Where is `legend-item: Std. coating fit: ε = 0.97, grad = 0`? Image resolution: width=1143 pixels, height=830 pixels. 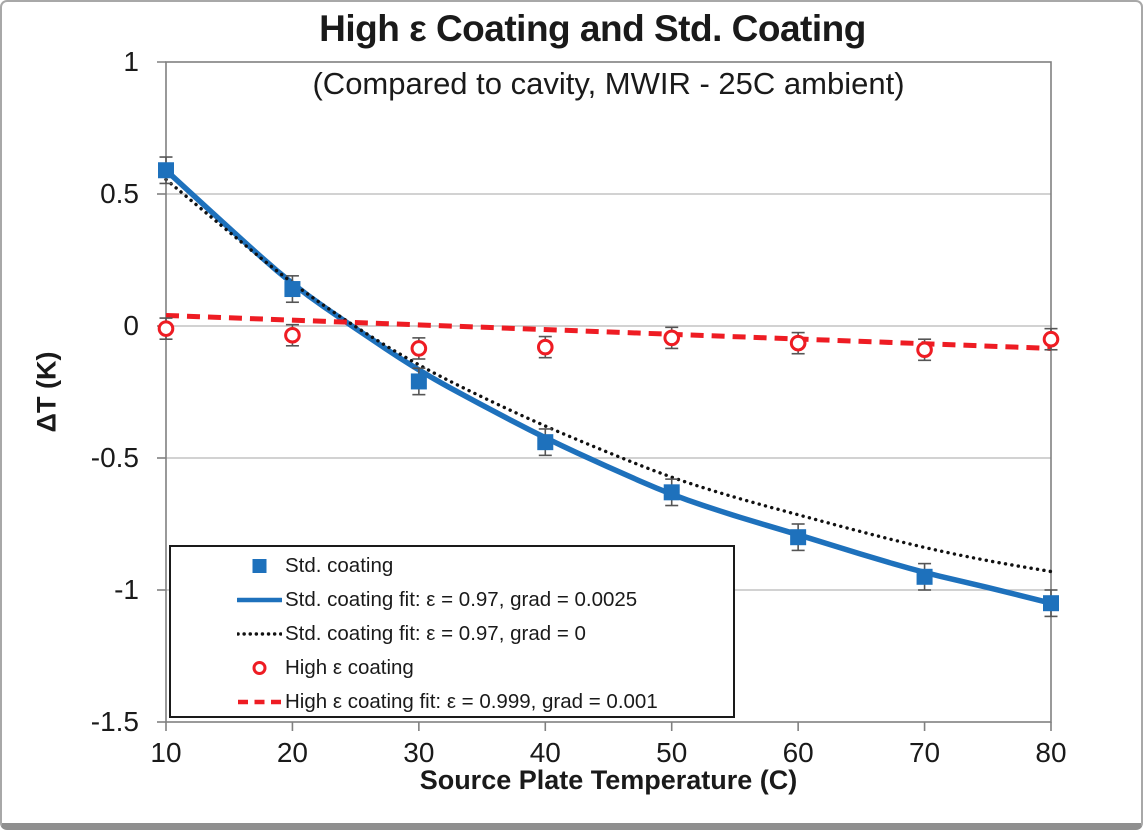
legend-item: Std. coating fit: ε = 0.97, grad = 0 is located at coordinates (452, 634).